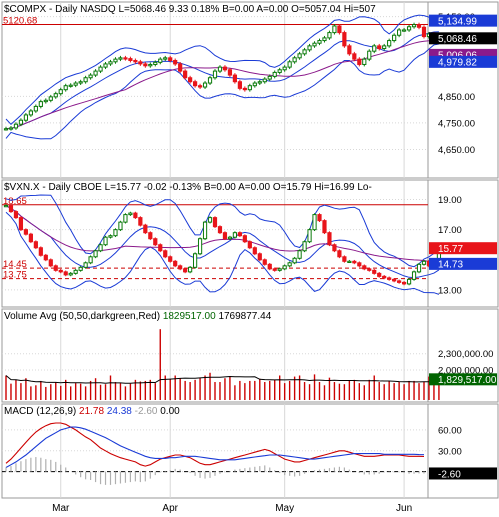 This screenshot has height=517, width=499. I want to click on bollinger-mid, so click(222, 242).